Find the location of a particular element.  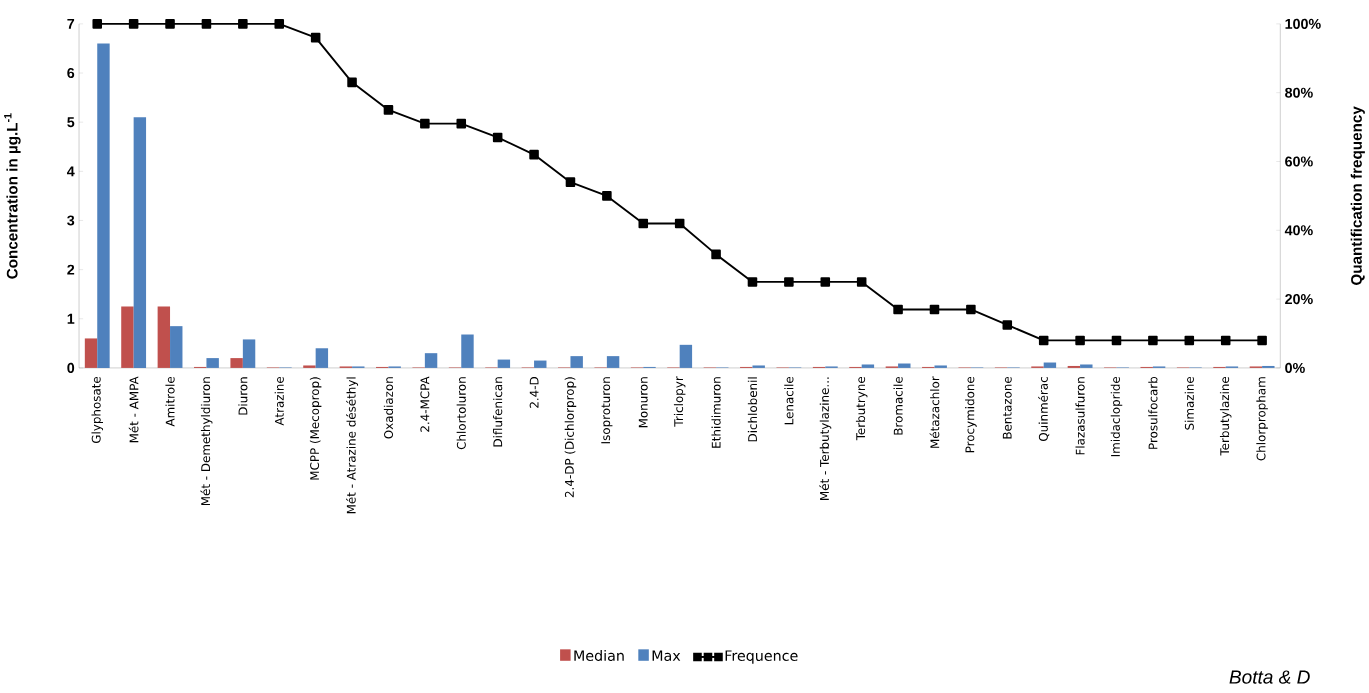

x-tick-label: 2.4-DP (Dichlorprop) is located at coordinates (570, 437).